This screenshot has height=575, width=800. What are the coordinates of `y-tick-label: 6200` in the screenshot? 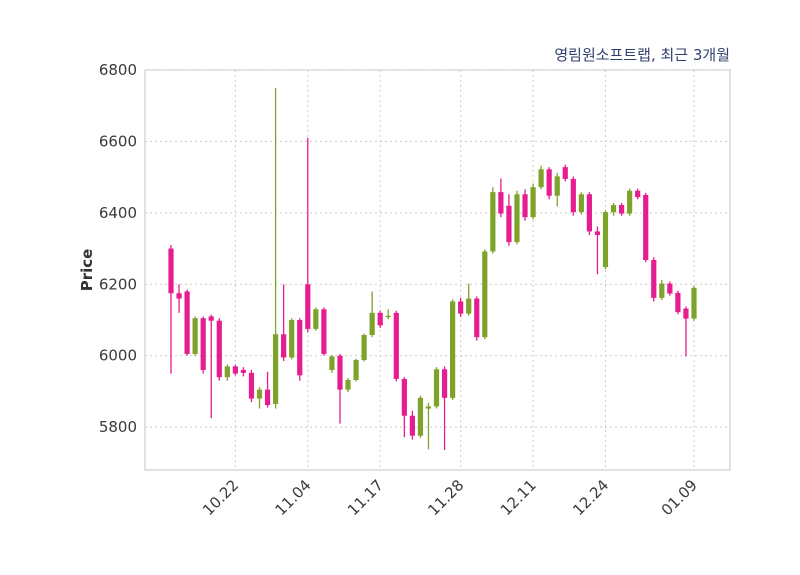 It's located at (118, 284).